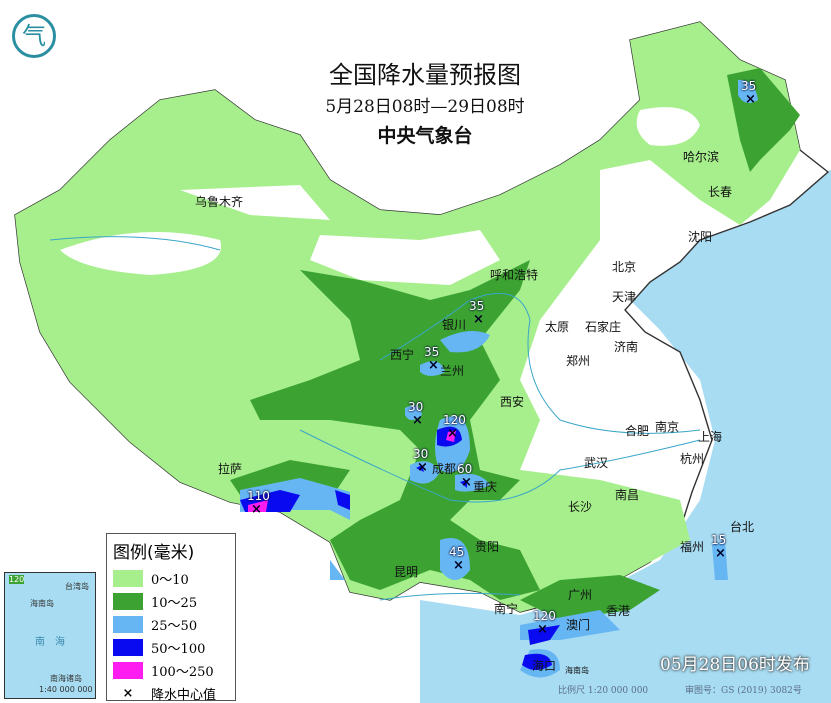 This screenshot has width=831, height=703. I want to click on city-label: 南昌, so click(627, 495).